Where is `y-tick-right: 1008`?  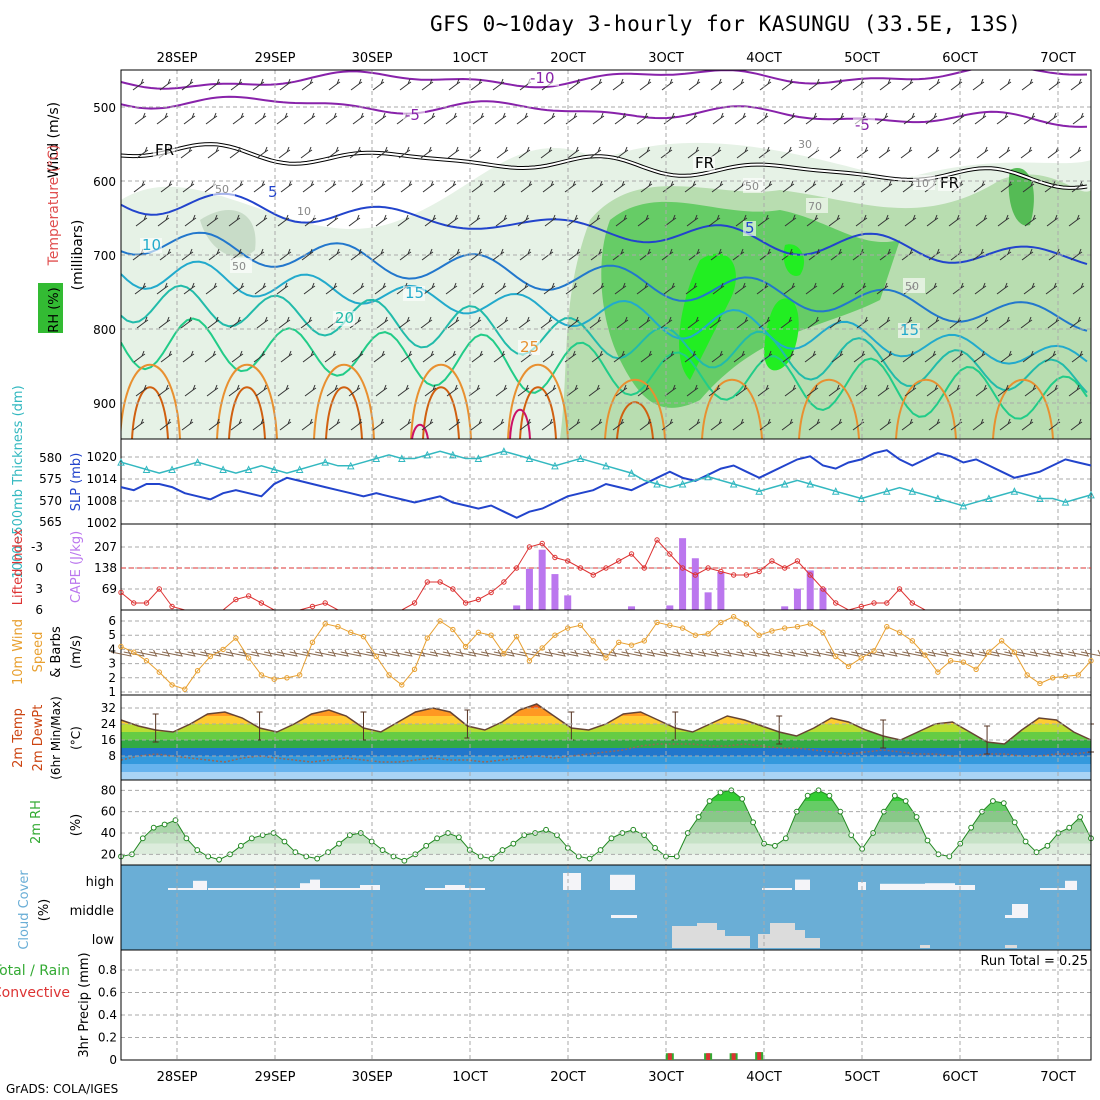
y-tick-right: 1008 is located at coordinates (101, 501).